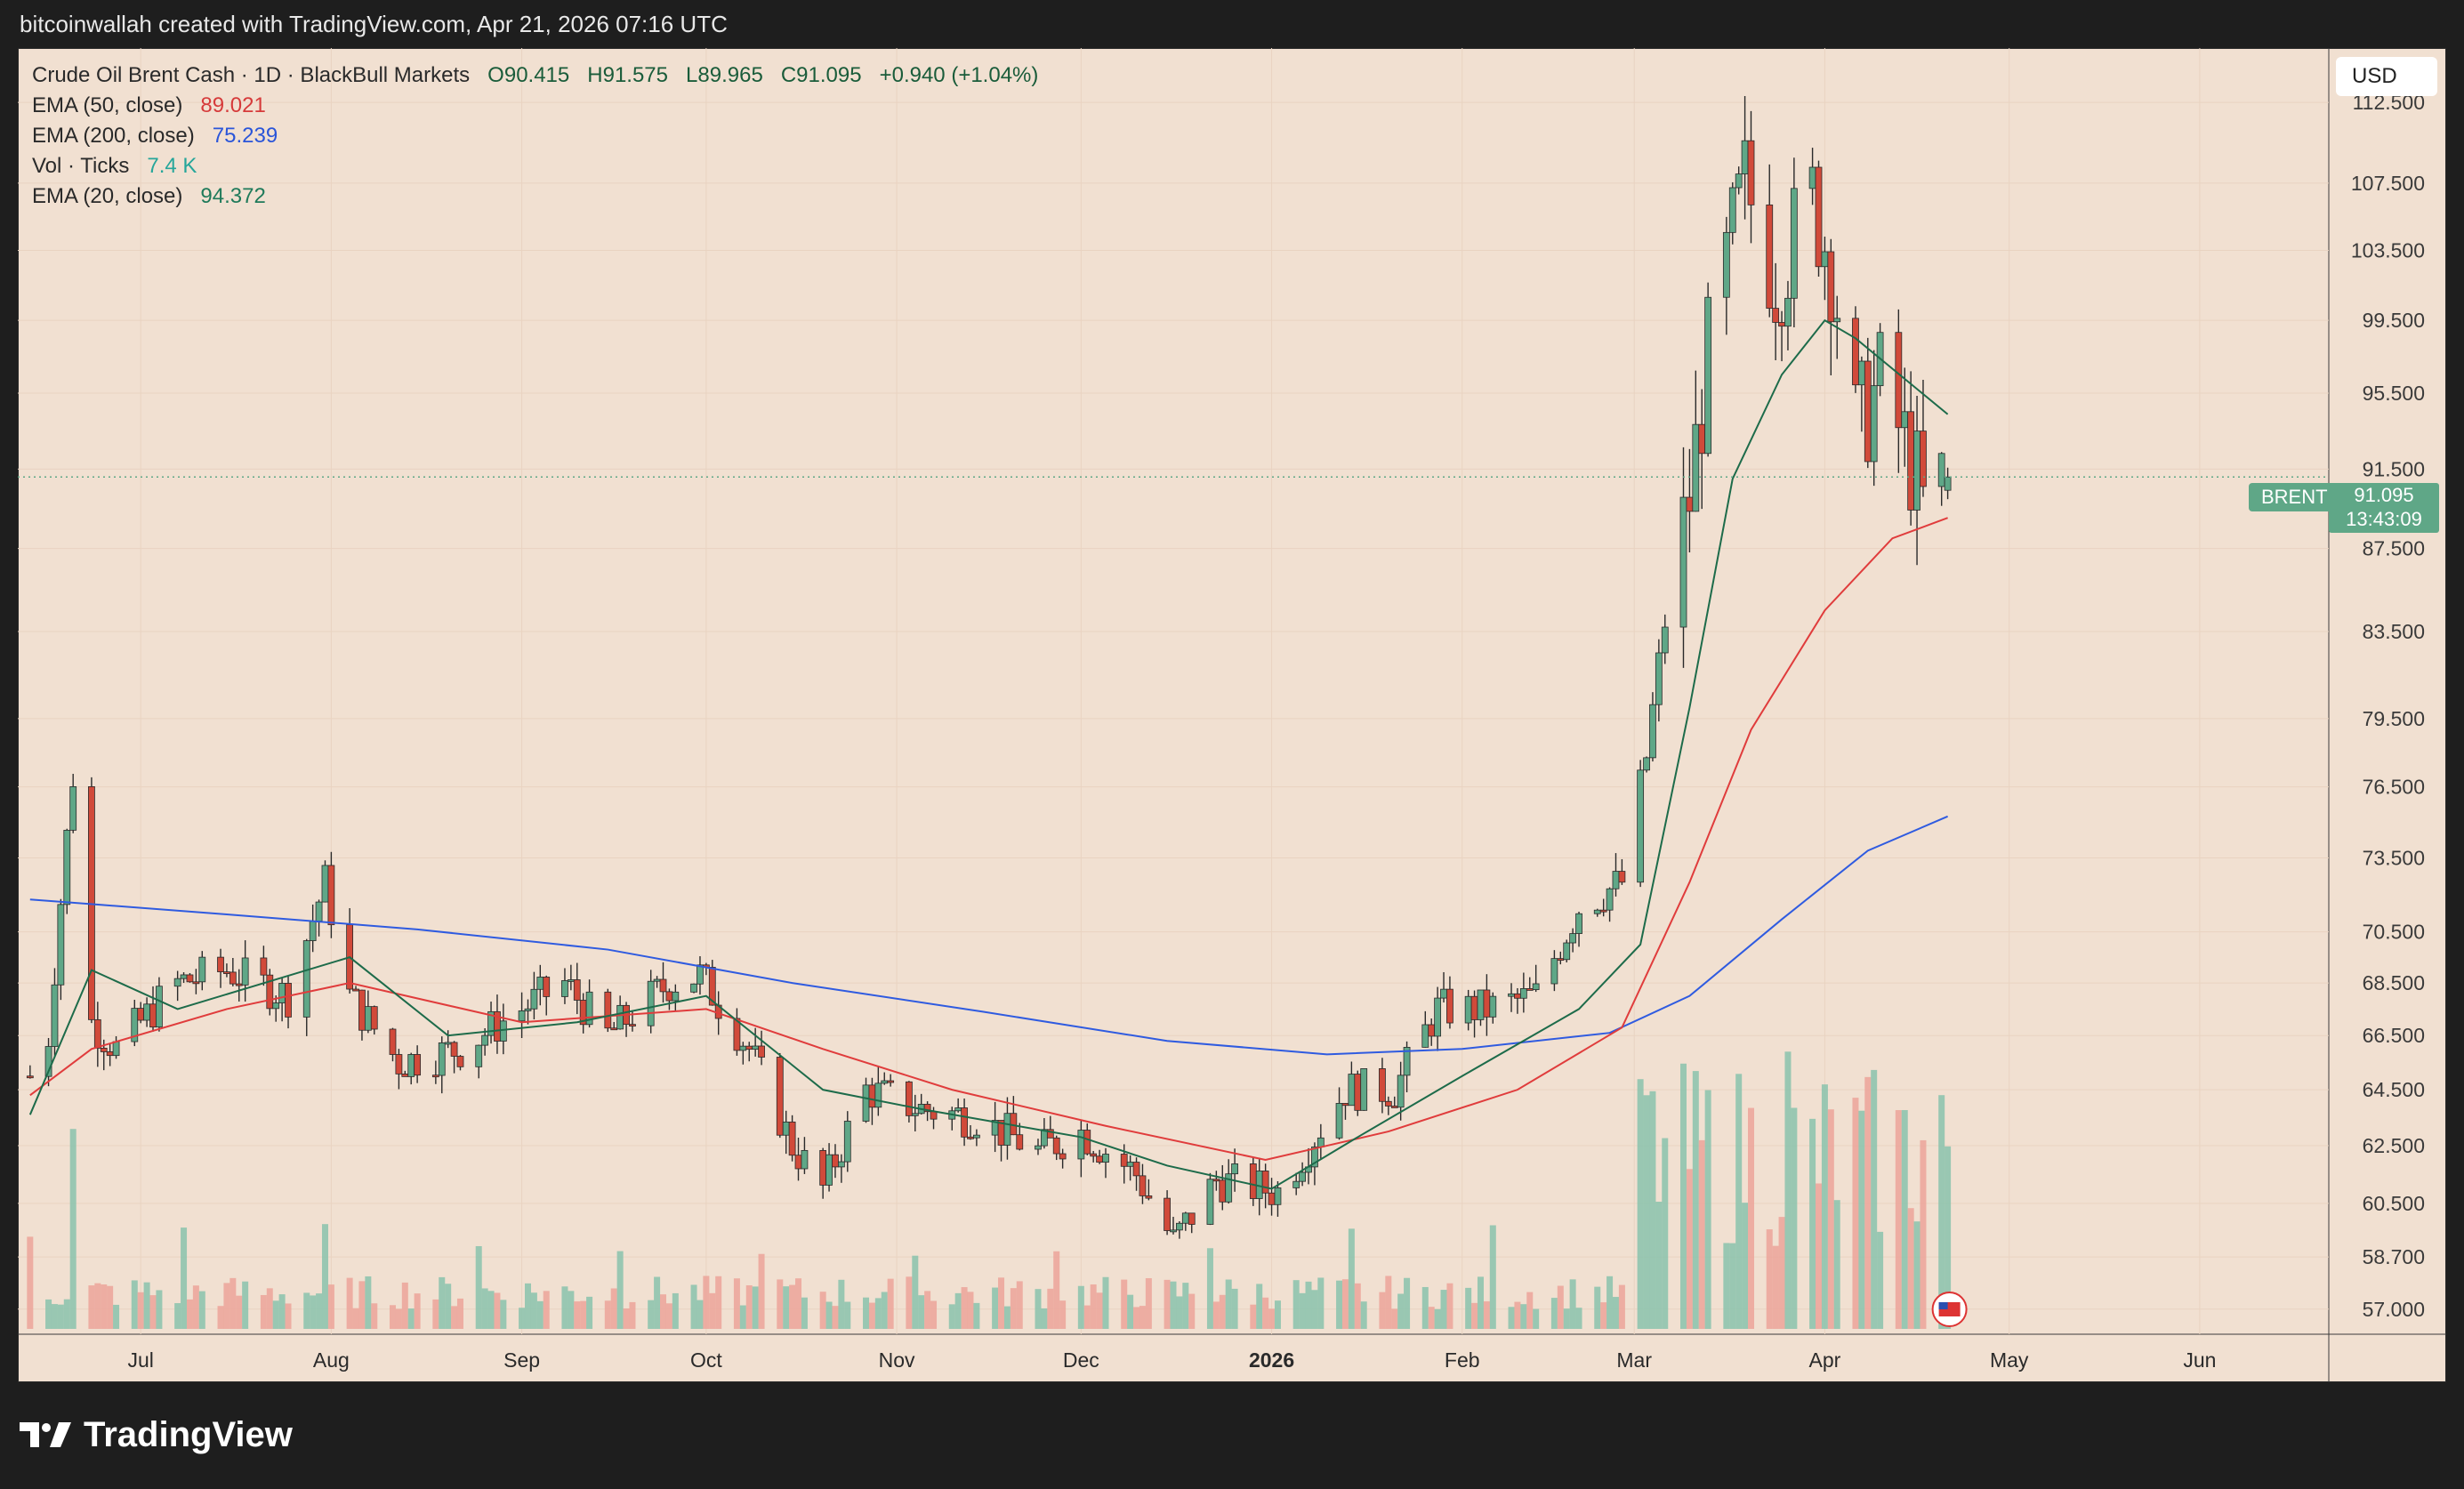  Describe the element at coordinates (1462, 1360) in the screenshot. I see `x-tick-label: Feb` at that location.